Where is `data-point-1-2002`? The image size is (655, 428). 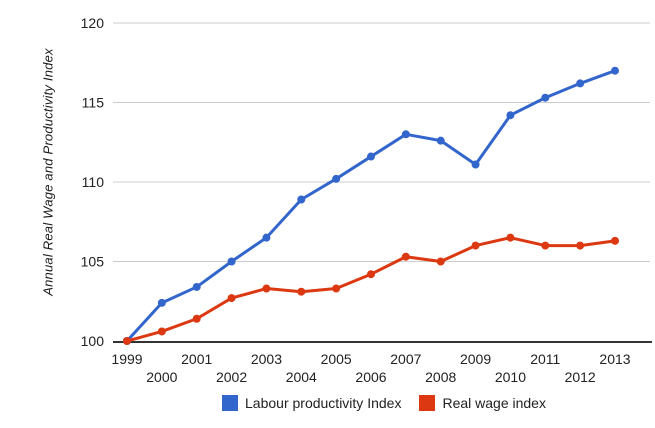 data-point-1-2002 is located at coordinates (231, 298).